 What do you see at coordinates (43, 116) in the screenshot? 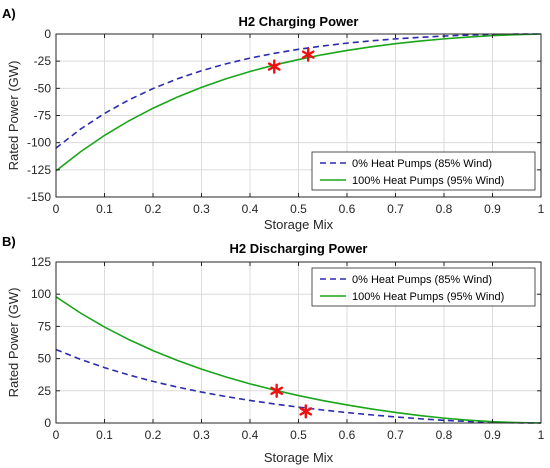
I see `y-tick-label: -75` at bounding box center [43, 116].